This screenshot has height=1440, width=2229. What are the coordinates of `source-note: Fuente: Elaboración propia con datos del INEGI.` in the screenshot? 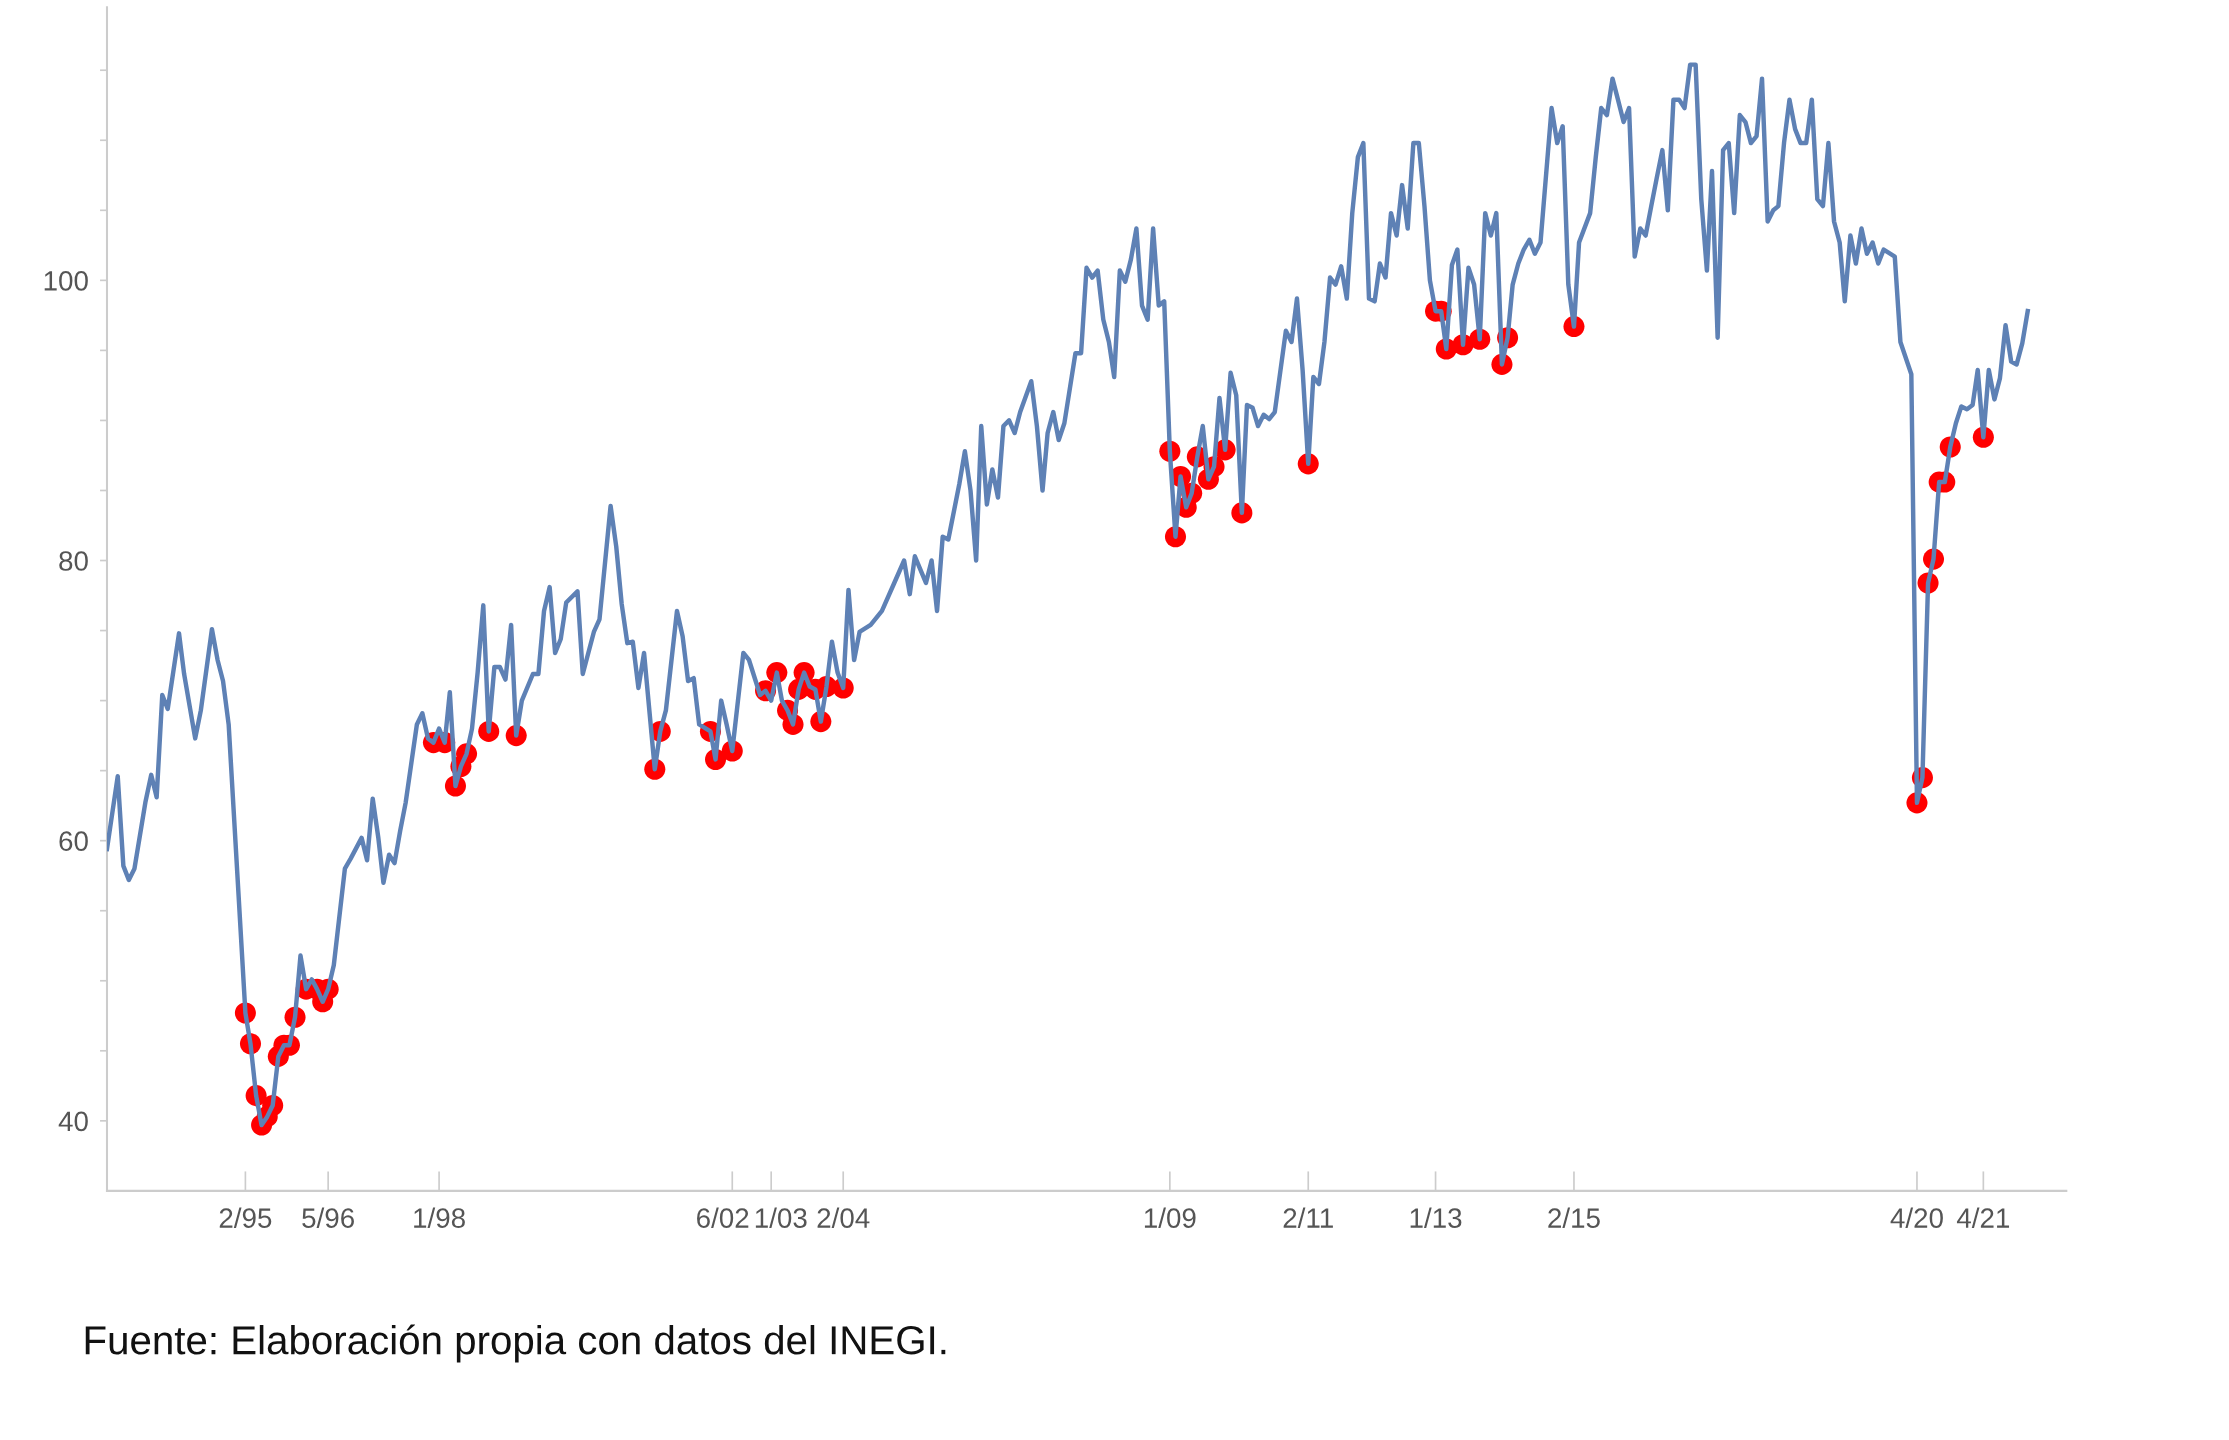 It's located at (515, 1343).